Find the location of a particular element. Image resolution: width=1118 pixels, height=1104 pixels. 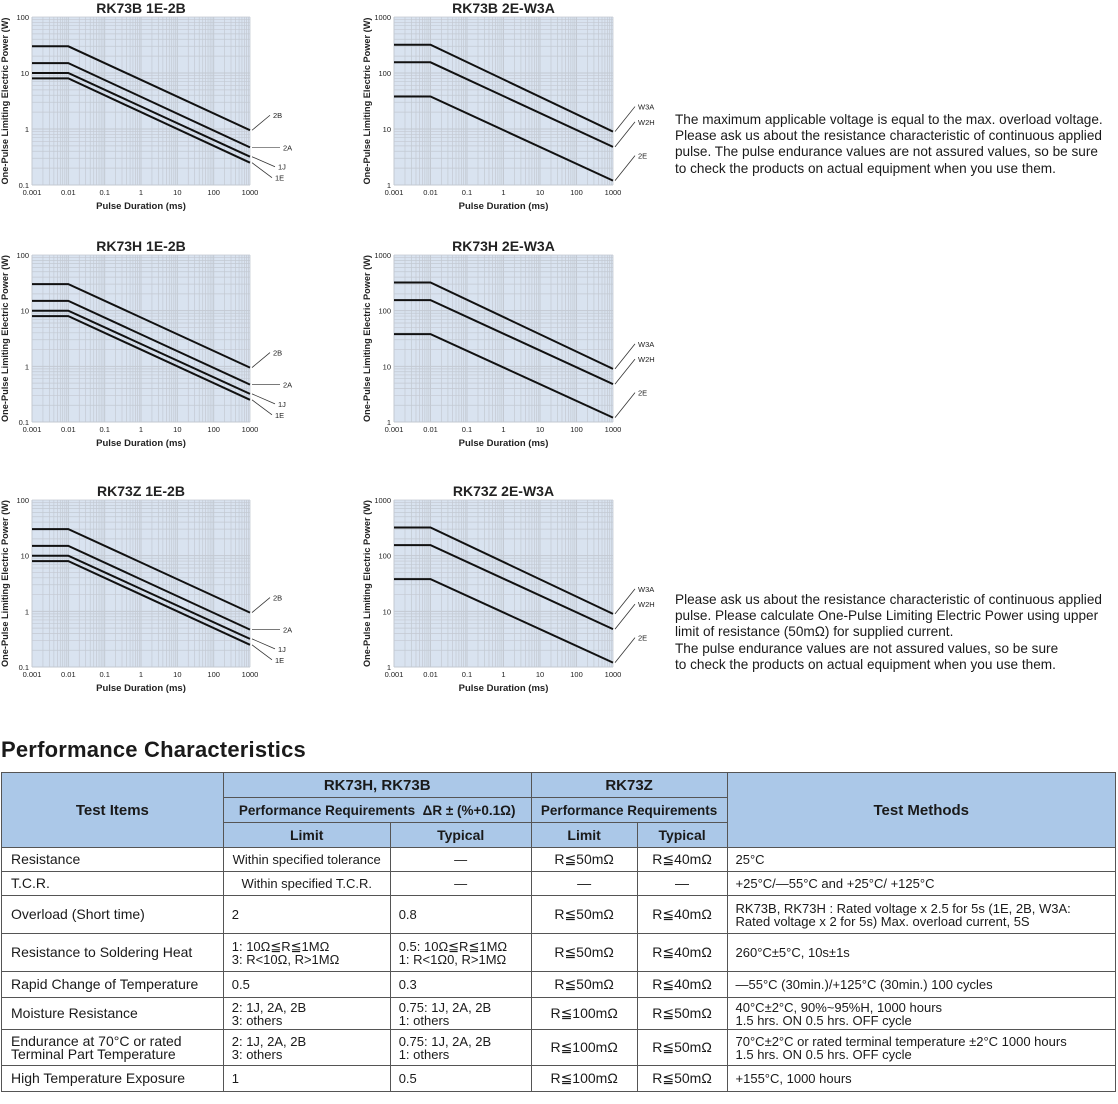

cell-limit: 1 is located at coordinates (306, 1078).